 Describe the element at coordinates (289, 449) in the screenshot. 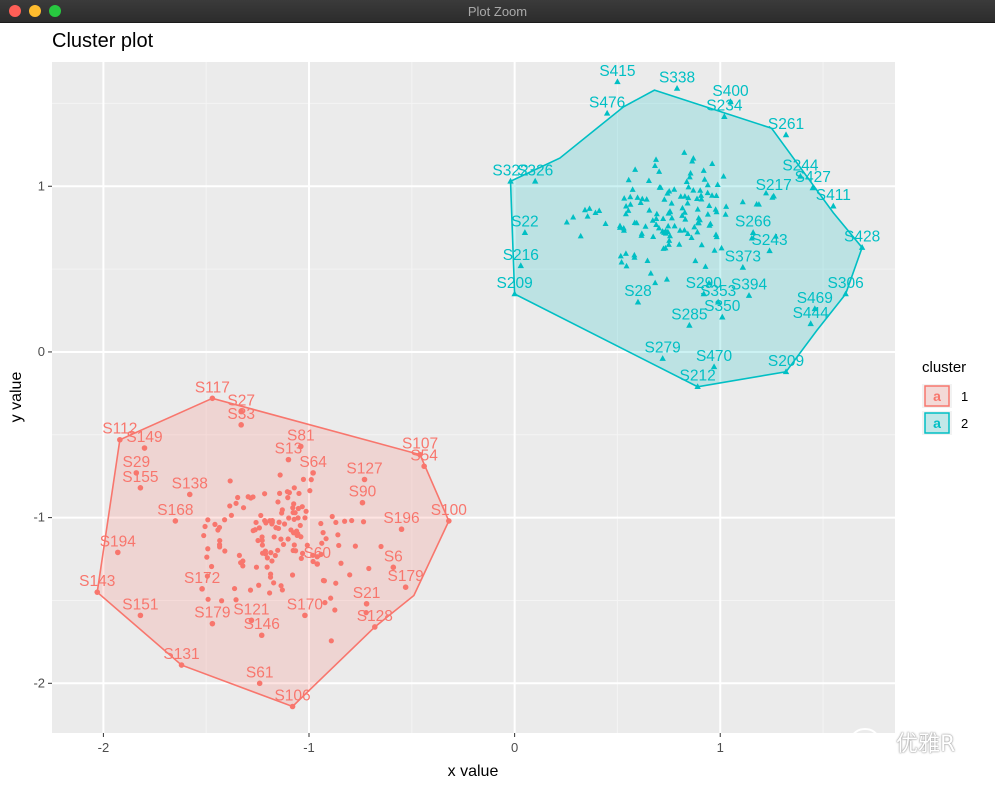

I see `point-label: S13` at that location.